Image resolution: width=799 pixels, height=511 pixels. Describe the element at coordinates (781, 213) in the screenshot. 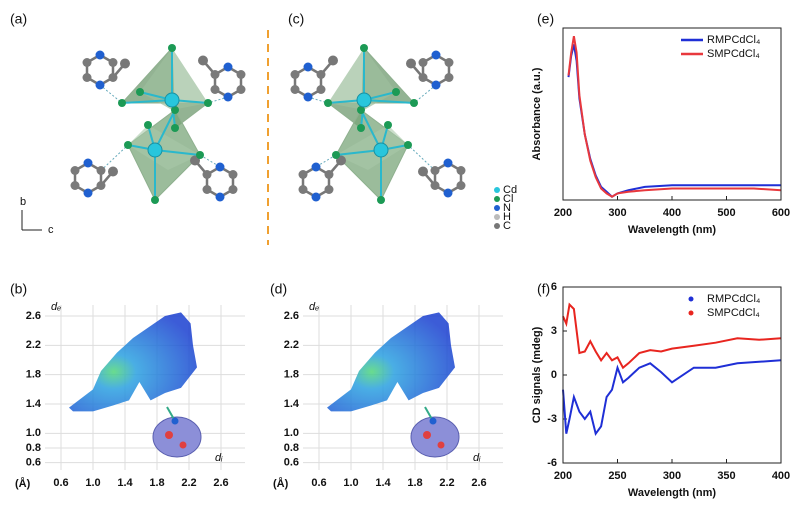

I see `x-tick-label: 600` at that location.